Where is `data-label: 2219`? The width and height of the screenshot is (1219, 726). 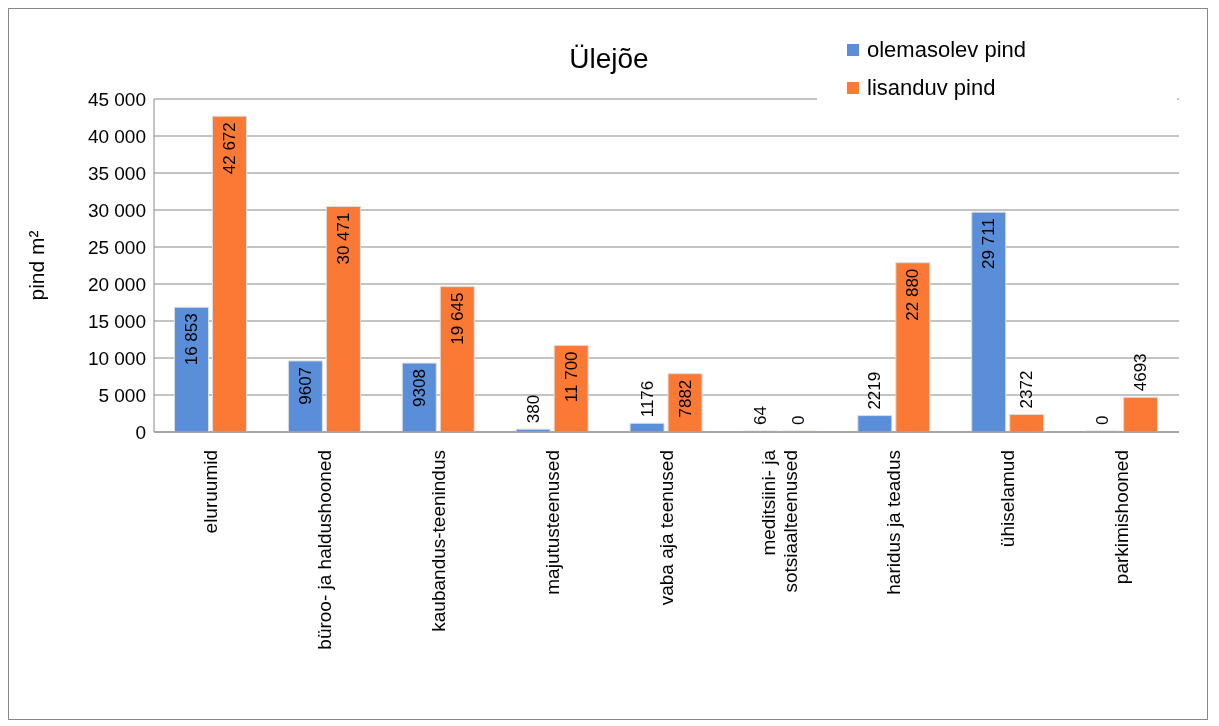
data-label: 2219 is located at coordinates (875, 390).